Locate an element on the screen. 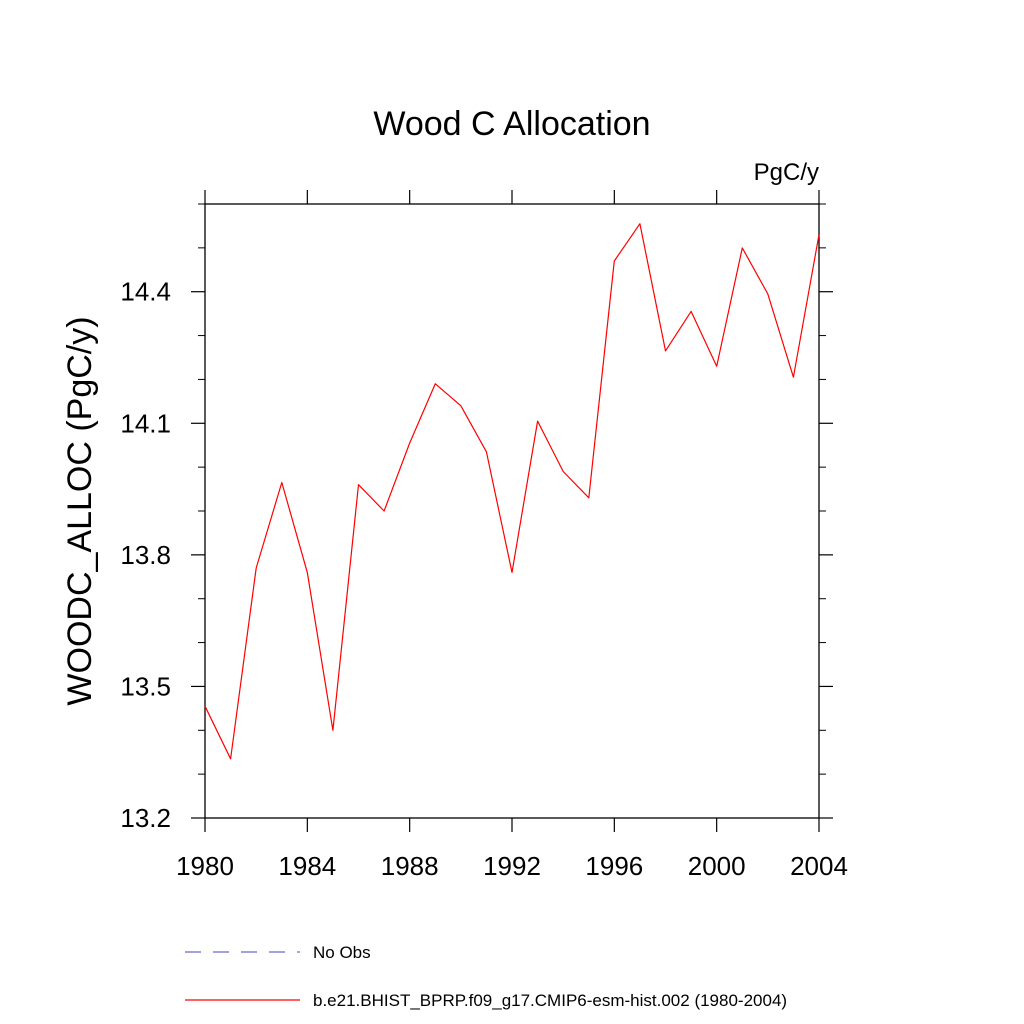 The height and width of the screenshot is (1024, 1024). y-tick-label: 13.5 is located at coordinates (145, 686).